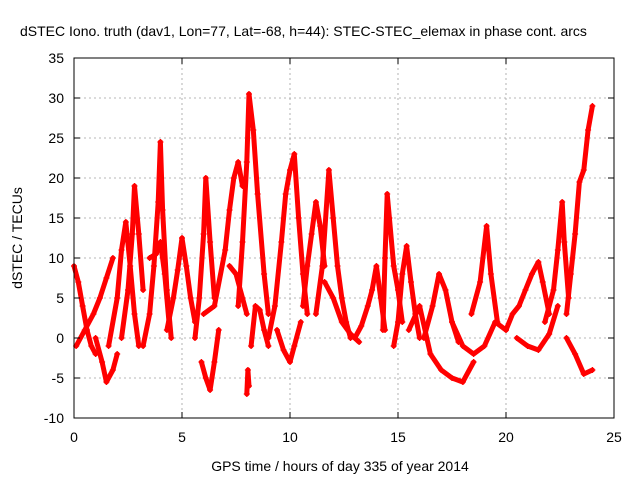 The width and height of the screenshot is (640, 480). What do you see at coordinates (56, 218) in the screenshot?
I see `y-tick-label: 15` at bounding box center [56, 218].